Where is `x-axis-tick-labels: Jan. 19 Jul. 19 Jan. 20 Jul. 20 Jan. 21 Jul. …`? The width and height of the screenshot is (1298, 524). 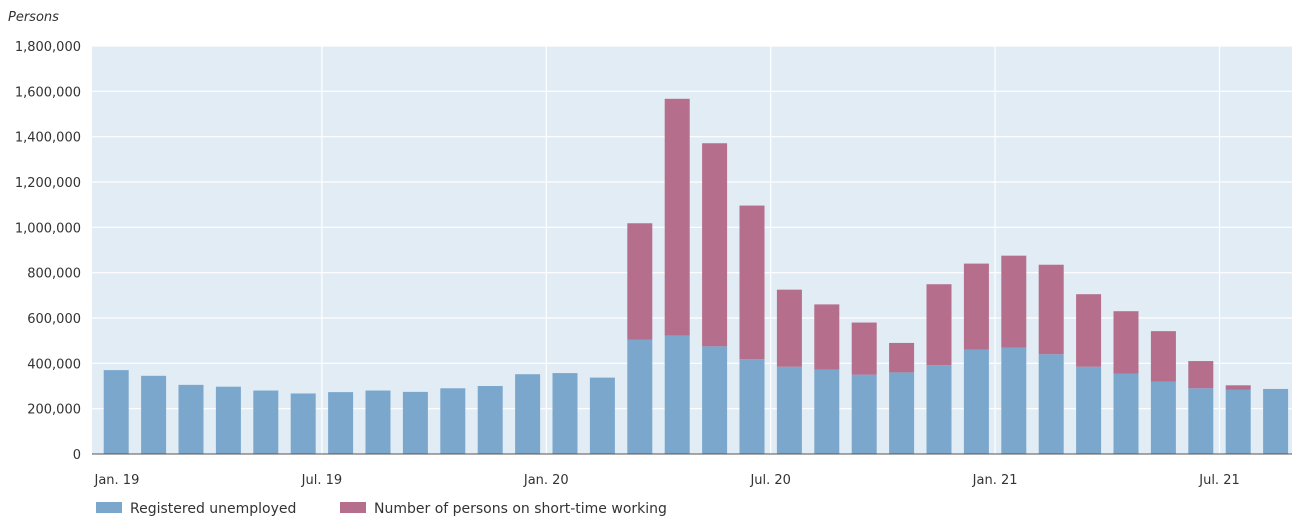
x-axis-tick-labels: Jan. 19 Jul. 19 Jan. 20 Jul. 20 Jan. 21 Jul. … is located at coordinates (667, 480).